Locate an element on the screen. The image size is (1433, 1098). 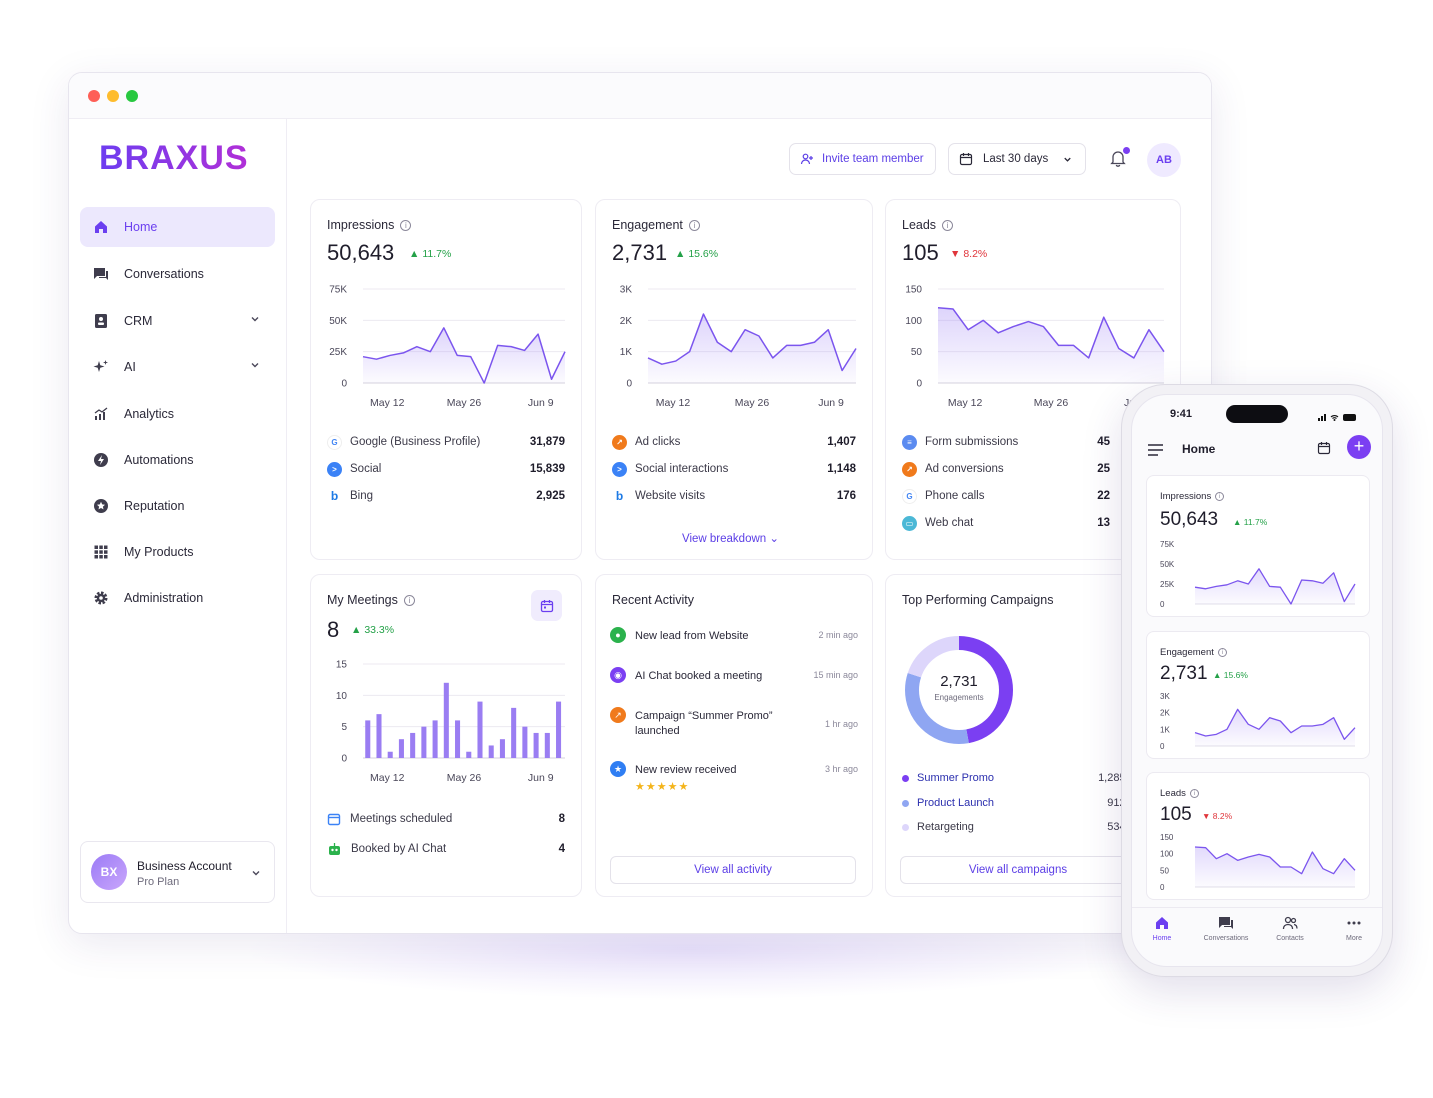
add-button: + is located at coordinates (1359, 447).